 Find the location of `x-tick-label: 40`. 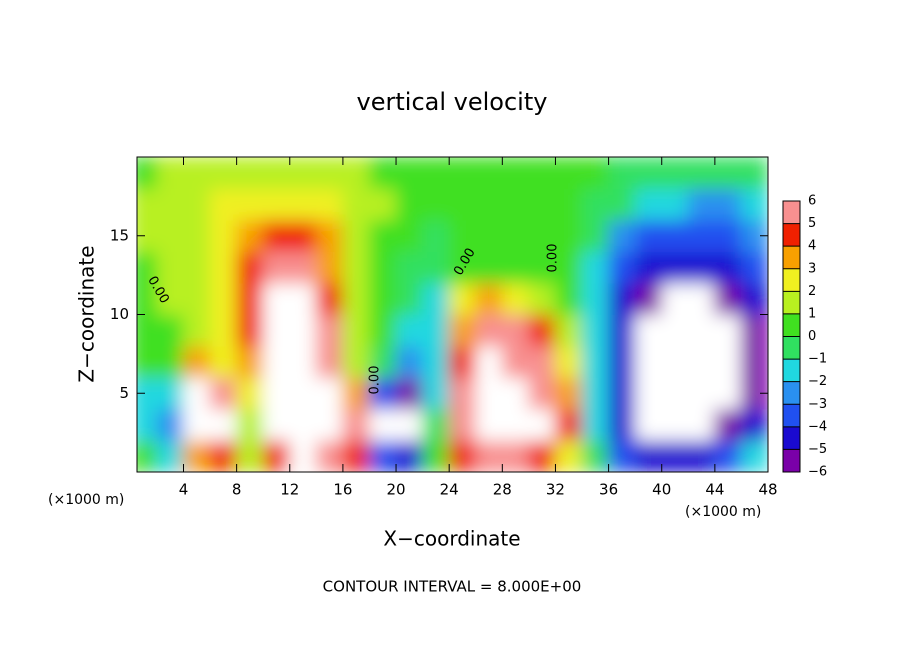

x-tick-label: 40 is located at coordinates (661, 490).